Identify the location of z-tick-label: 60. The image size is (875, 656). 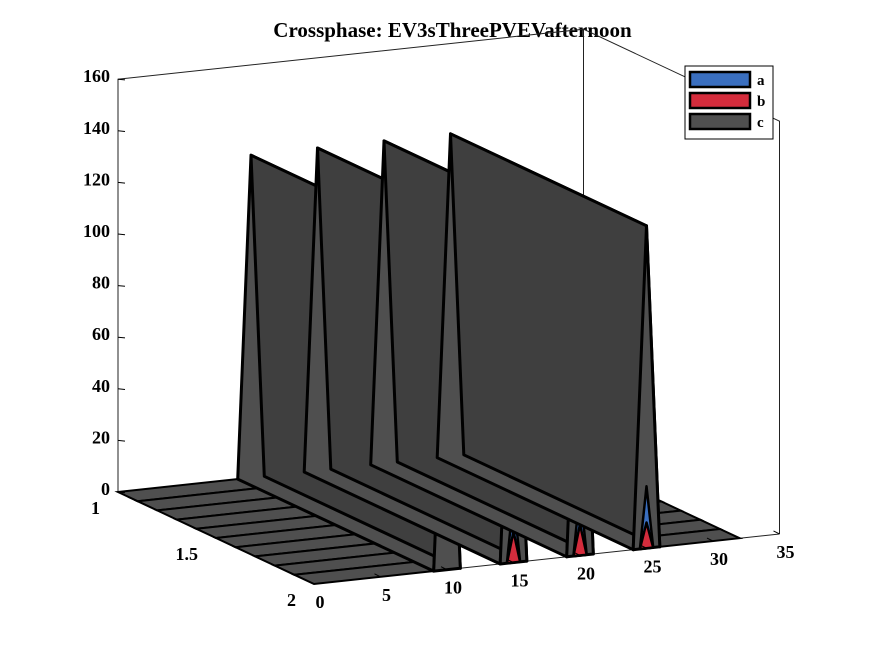
(101, 334).